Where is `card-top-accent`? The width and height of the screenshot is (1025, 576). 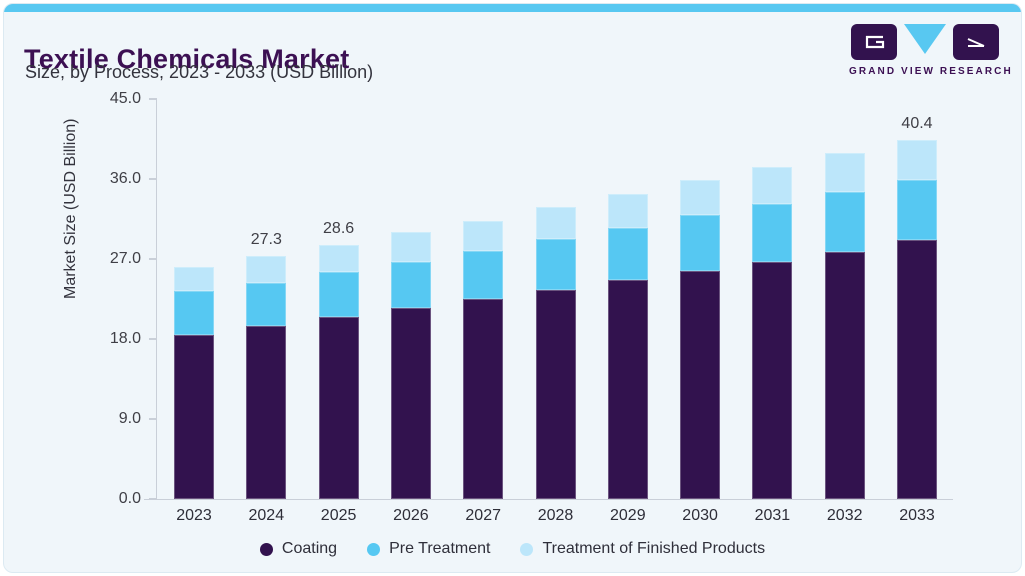 card-top-accent is located at coordinates (512, 8).